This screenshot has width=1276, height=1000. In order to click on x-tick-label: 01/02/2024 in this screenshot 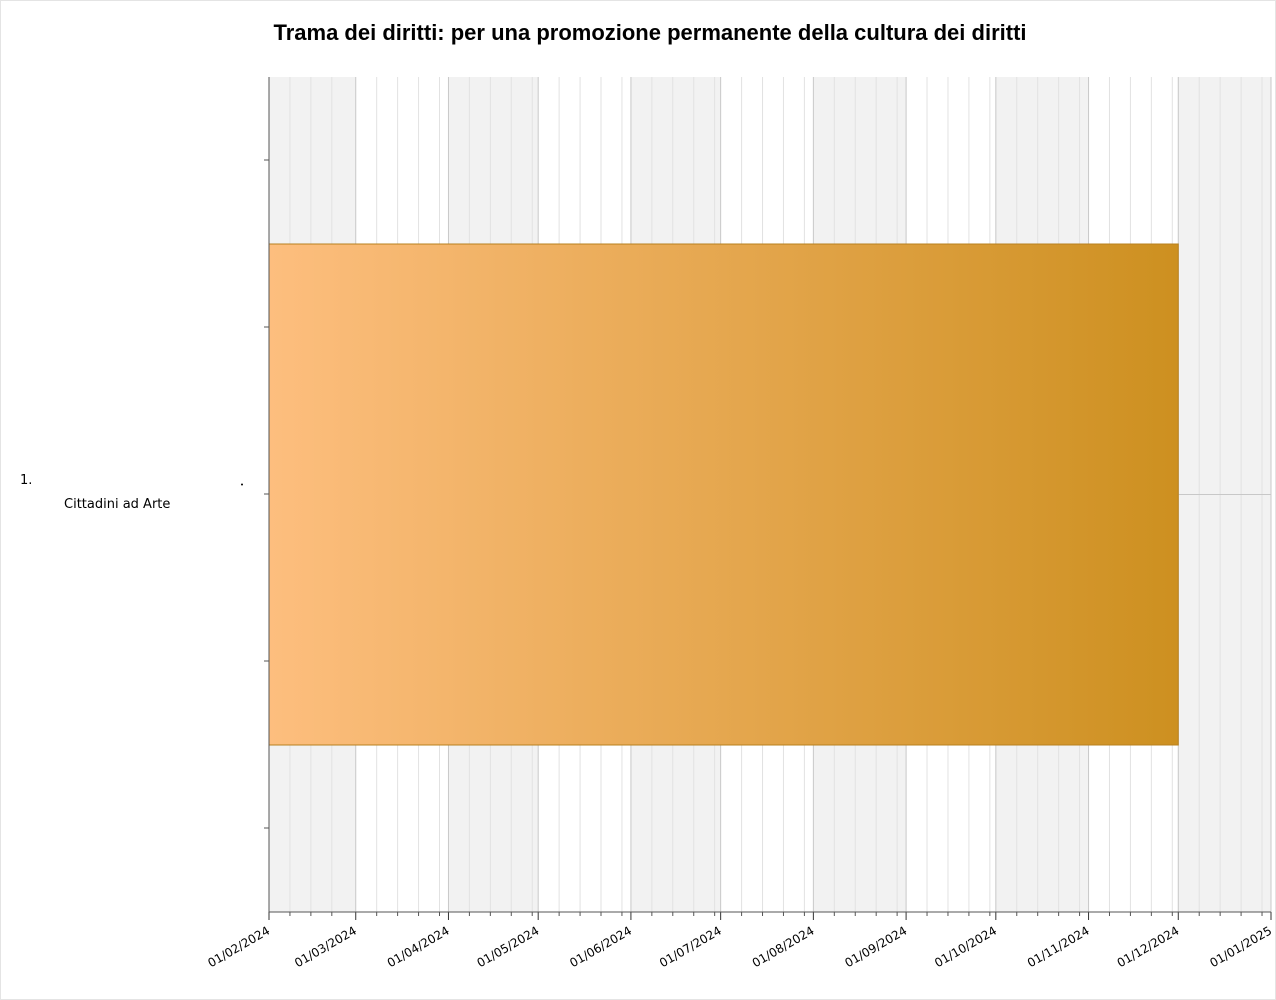, I will do `click(238, 947)`.